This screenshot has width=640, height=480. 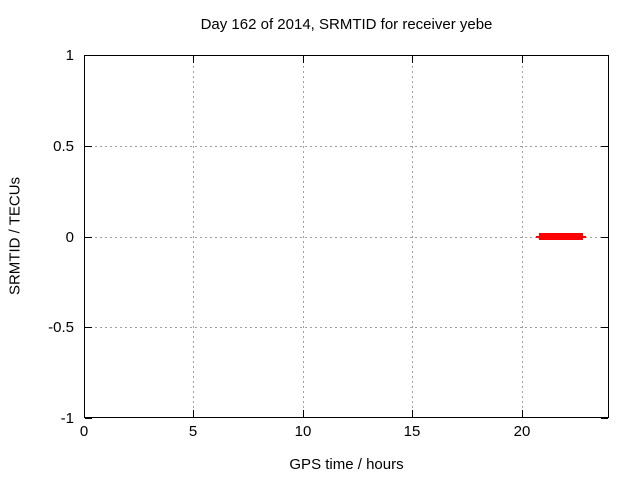 I want to click on y-tick-label: 0, so click(x=69, y=237).